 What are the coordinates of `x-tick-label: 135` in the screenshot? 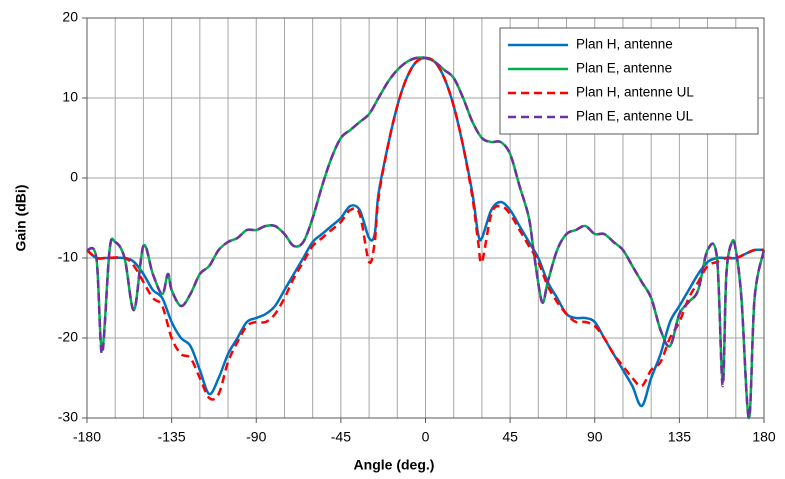 It's located at (680, 437).